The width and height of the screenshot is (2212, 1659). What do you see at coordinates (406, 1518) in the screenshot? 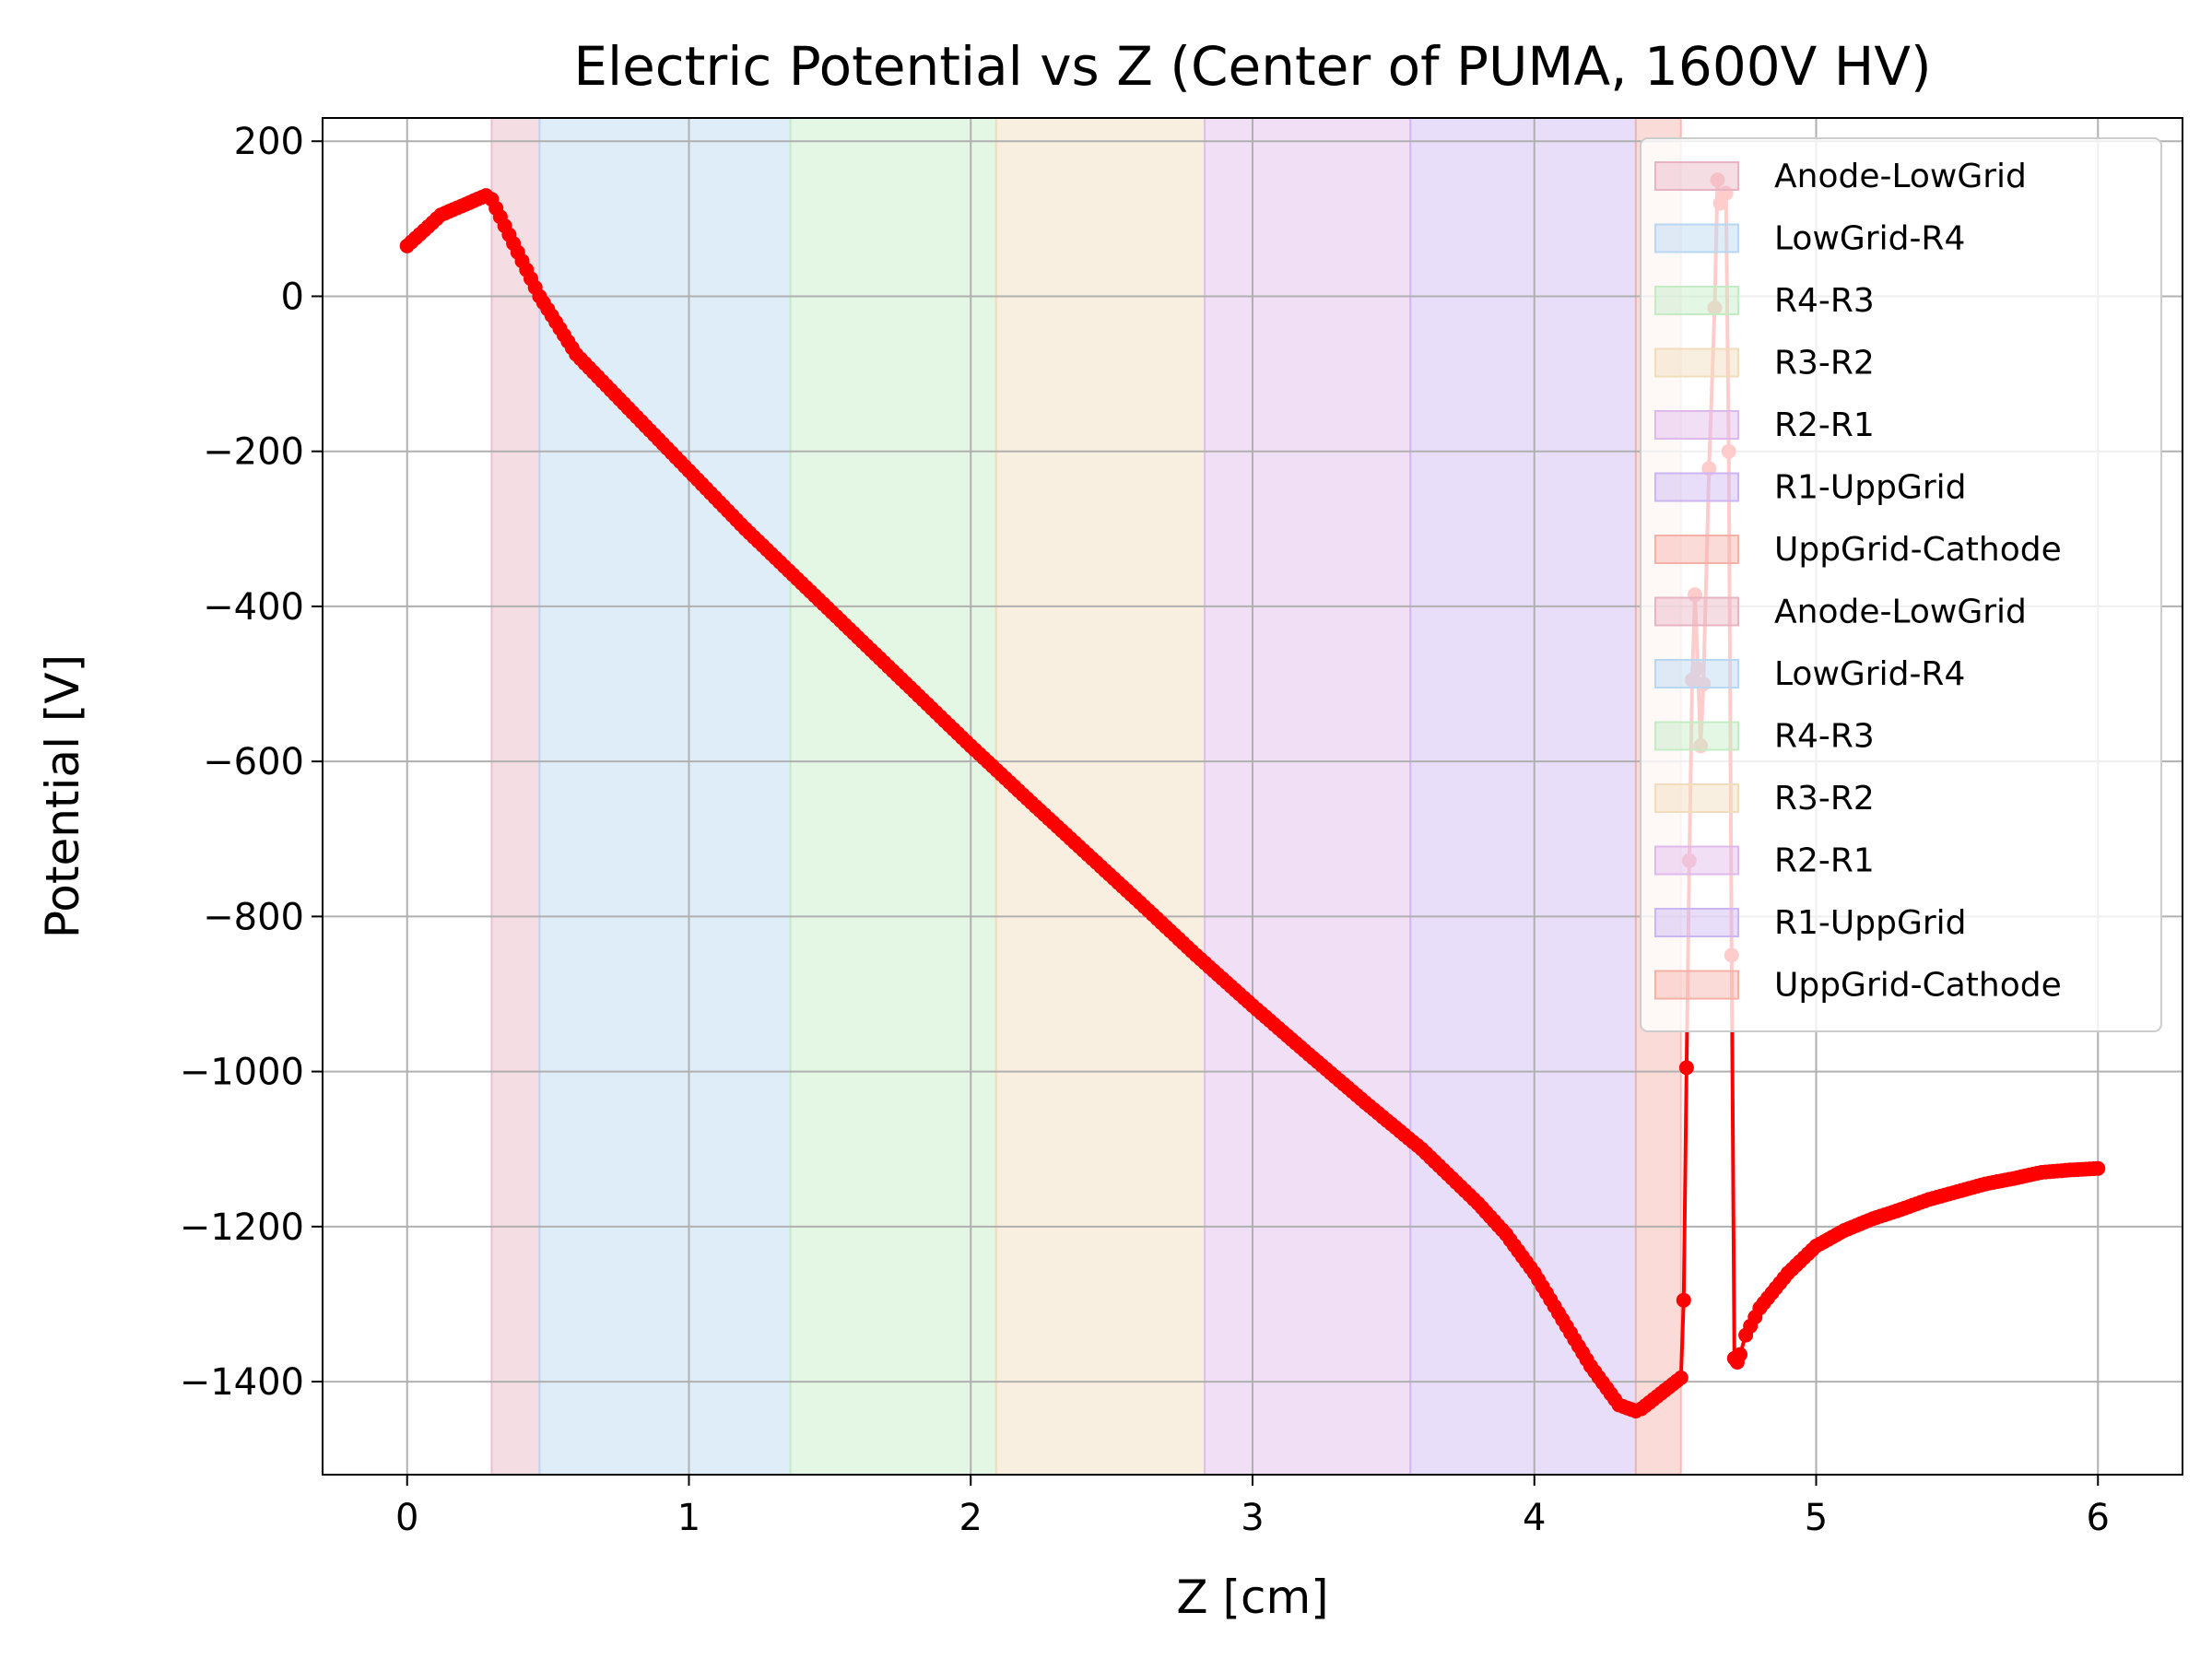
I see `x-tick-label: 0` at bounding box center [406, 1518].